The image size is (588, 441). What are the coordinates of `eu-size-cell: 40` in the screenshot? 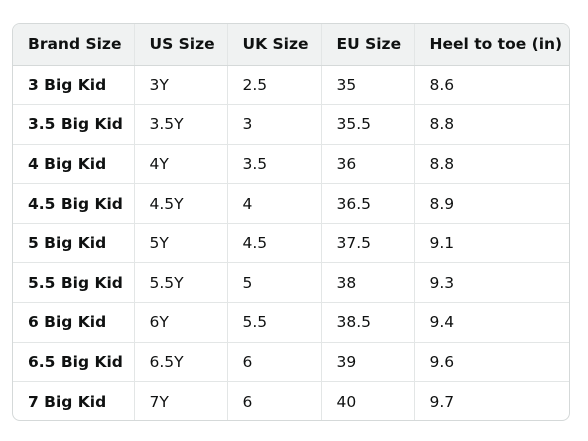 It's located at (368, 400).